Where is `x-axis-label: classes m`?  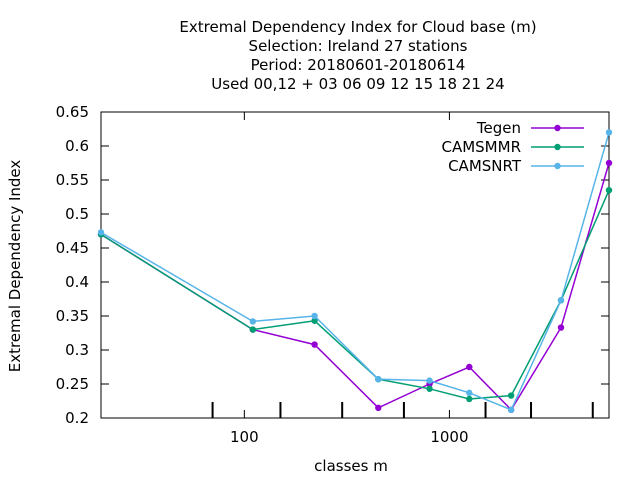 x-axis-label: classes m is located at coordinates (351, 466).